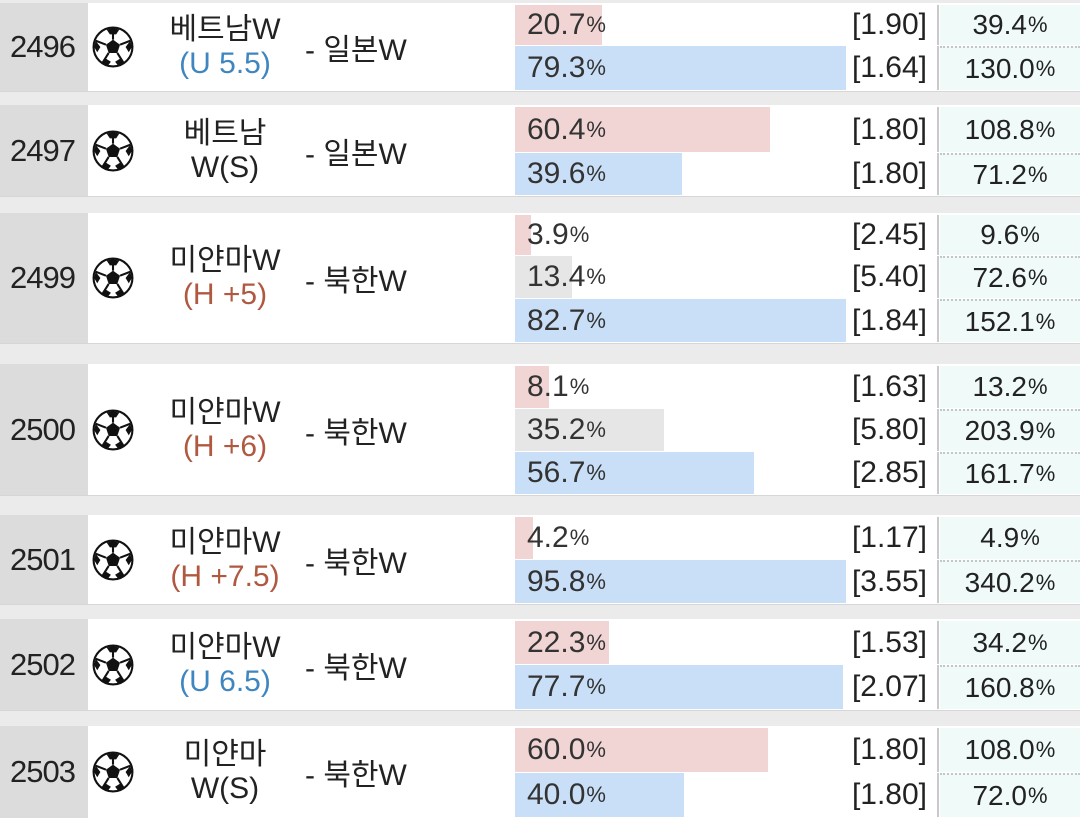 The image size is (1080, 818). What do you see at coordinates (727, 387) in the screenshot?
I see `vote-bar: 8.1% [1.63]` at bounding box center [727, 387].